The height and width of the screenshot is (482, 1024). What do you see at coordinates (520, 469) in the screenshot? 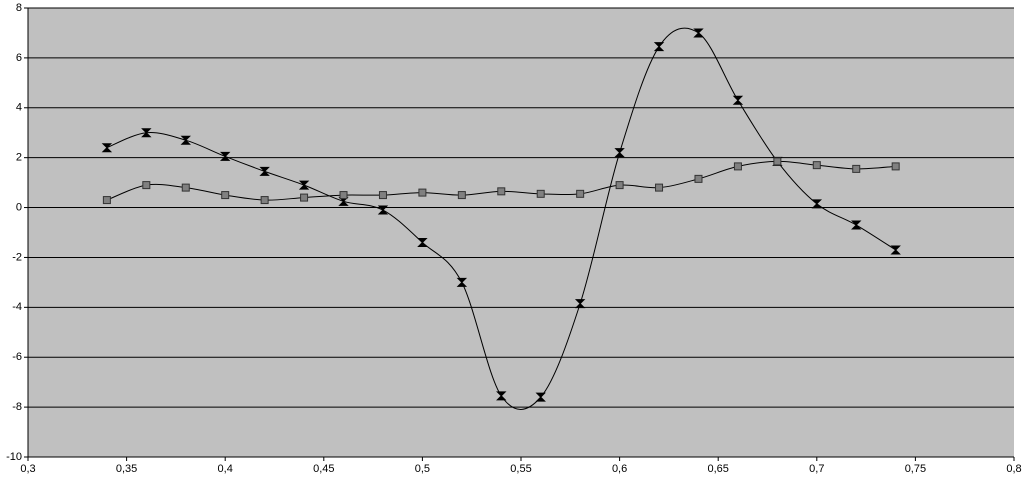
I see `x-tick-label: 0,55` at bounding box center [520, 469].